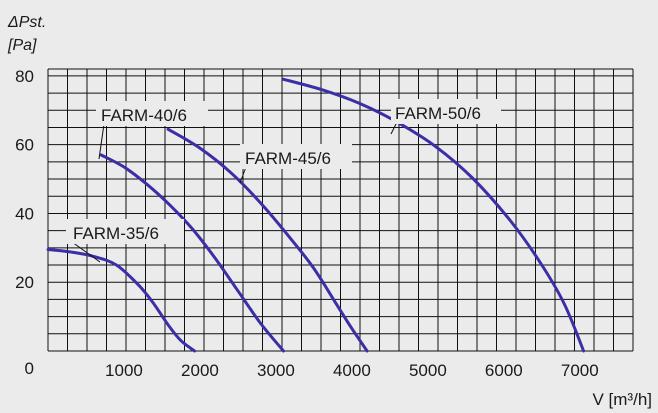  What do you see at coordinates (29, 368) in the screenshot?
I see `y-tick-label: 0` at bounding box center [29, 368].